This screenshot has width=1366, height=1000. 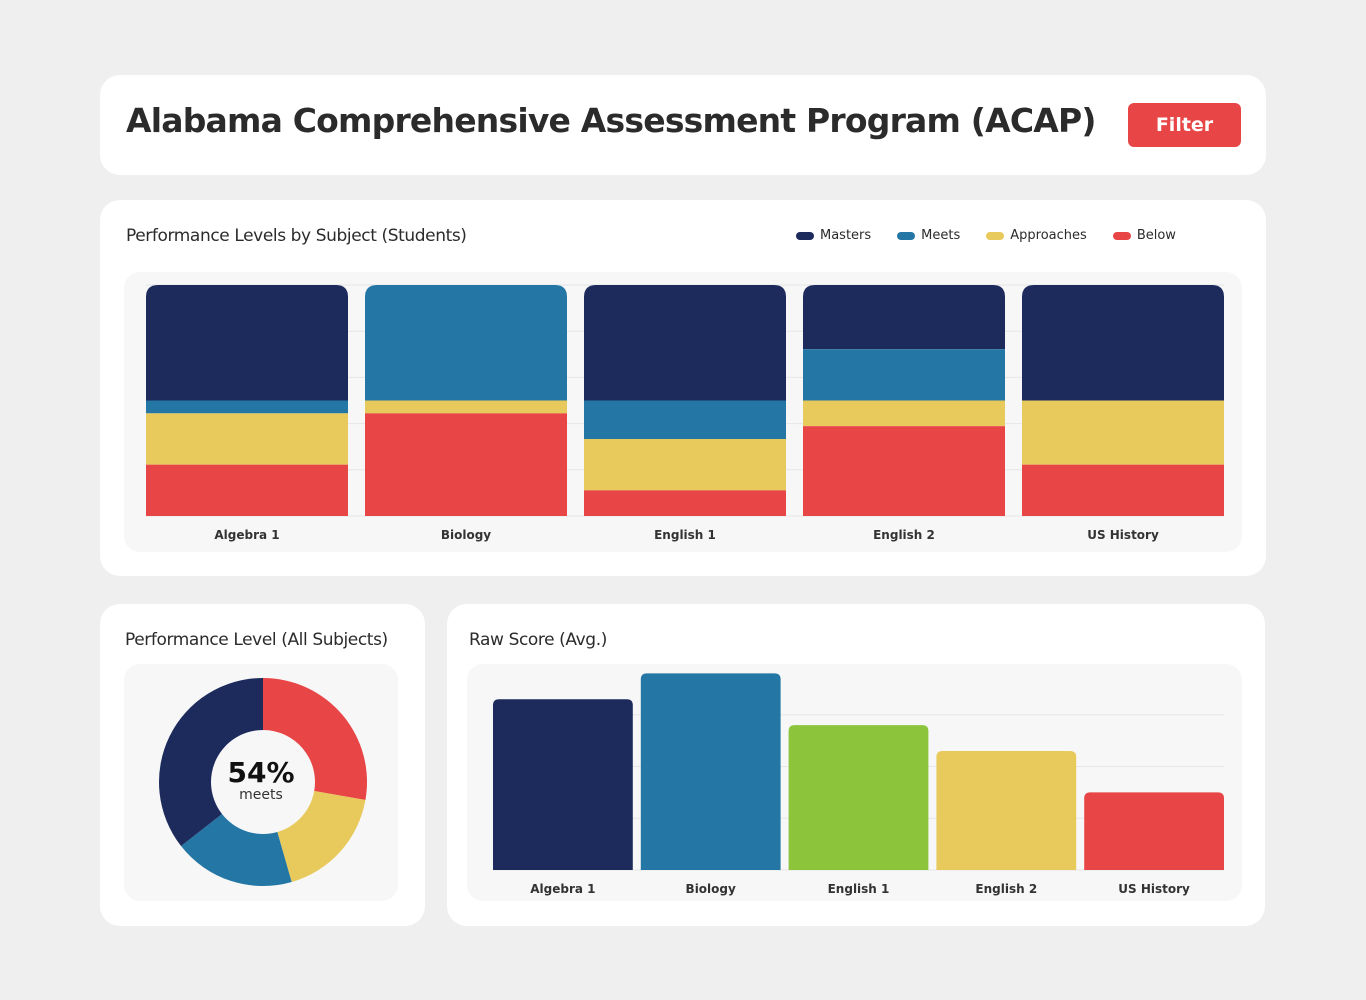 I want to click on donut-panel: 54% meets, so click(x=261, y=782).